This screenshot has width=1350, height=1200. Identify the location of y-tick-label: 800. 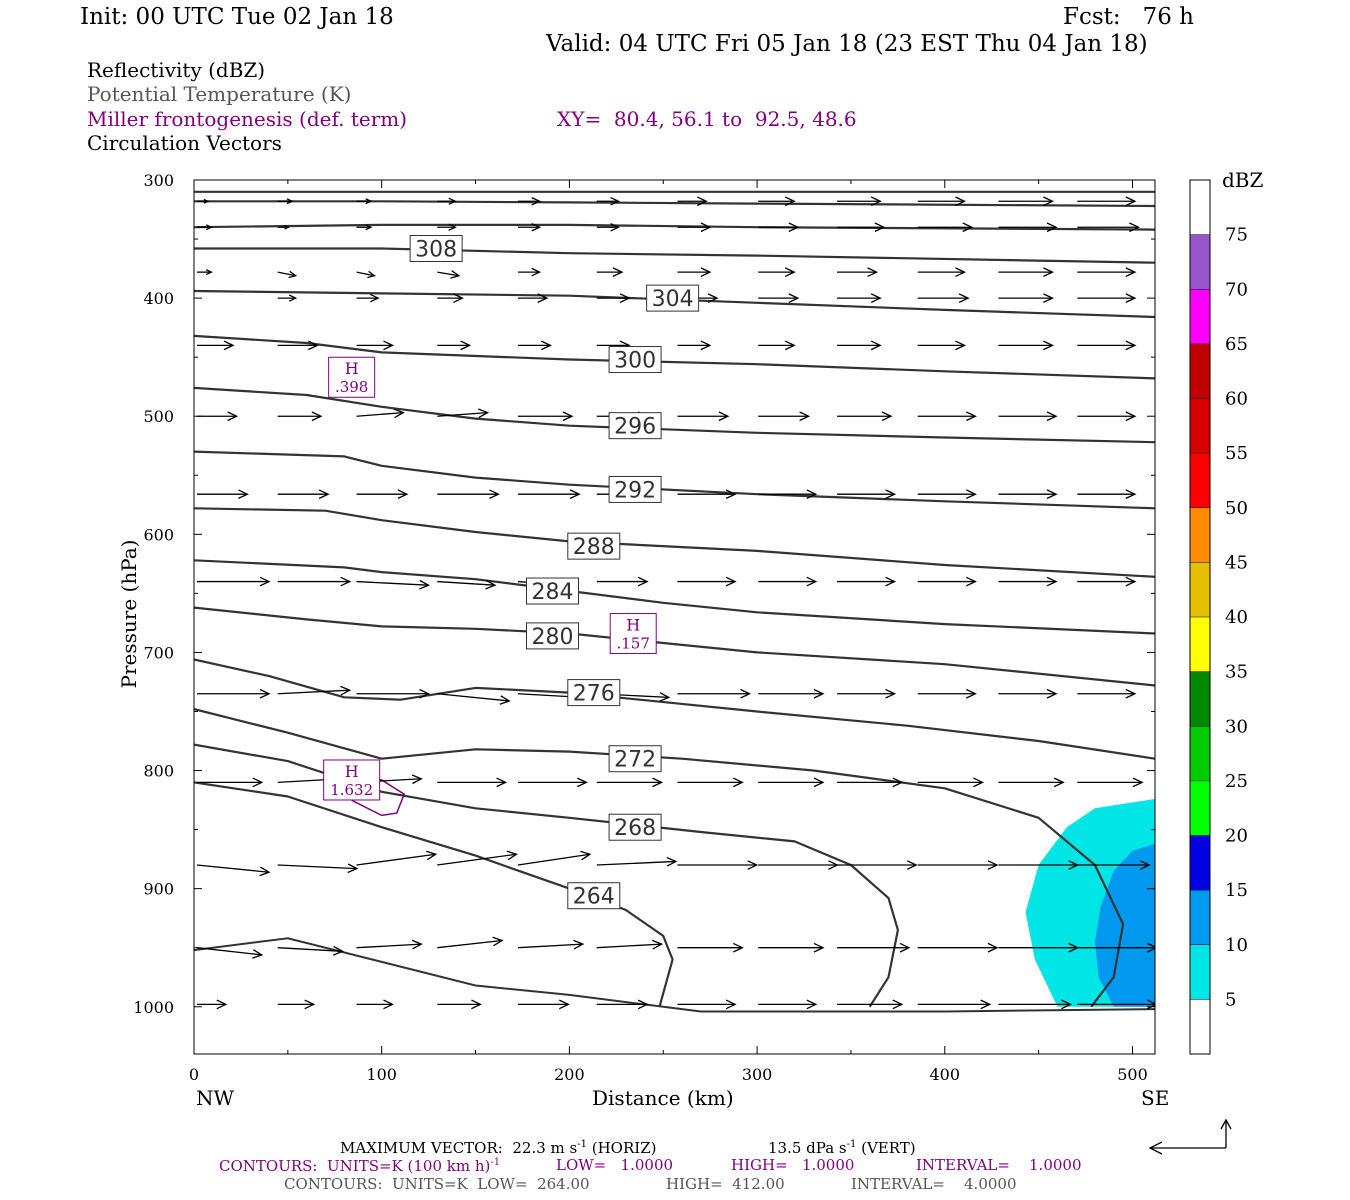
(158, 771).